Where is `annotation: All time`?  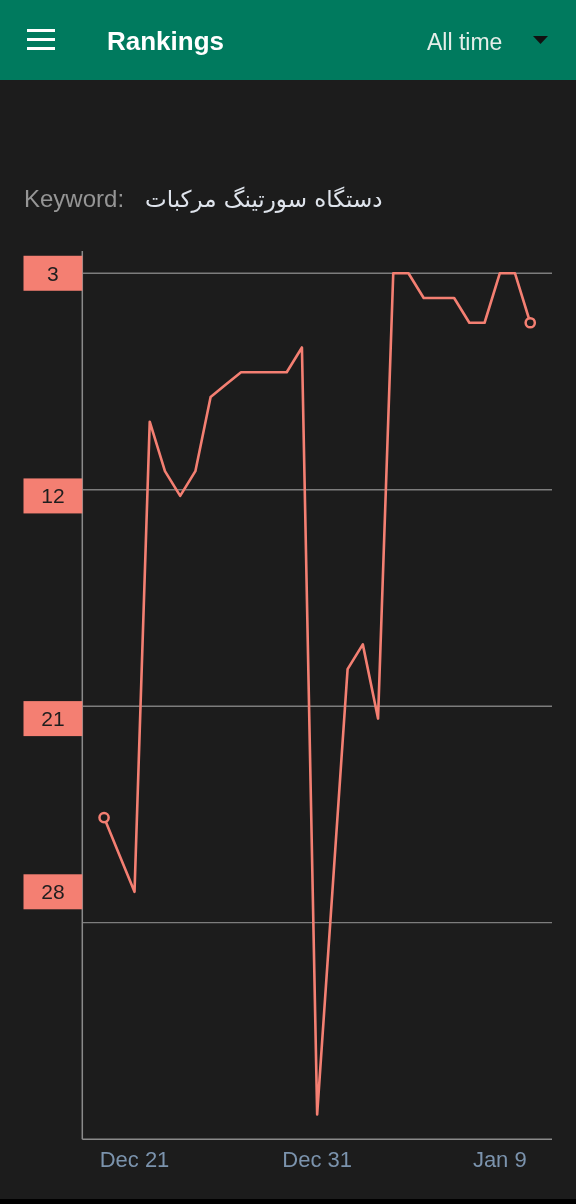 annotation: All time is located at coordinates (465, 42).